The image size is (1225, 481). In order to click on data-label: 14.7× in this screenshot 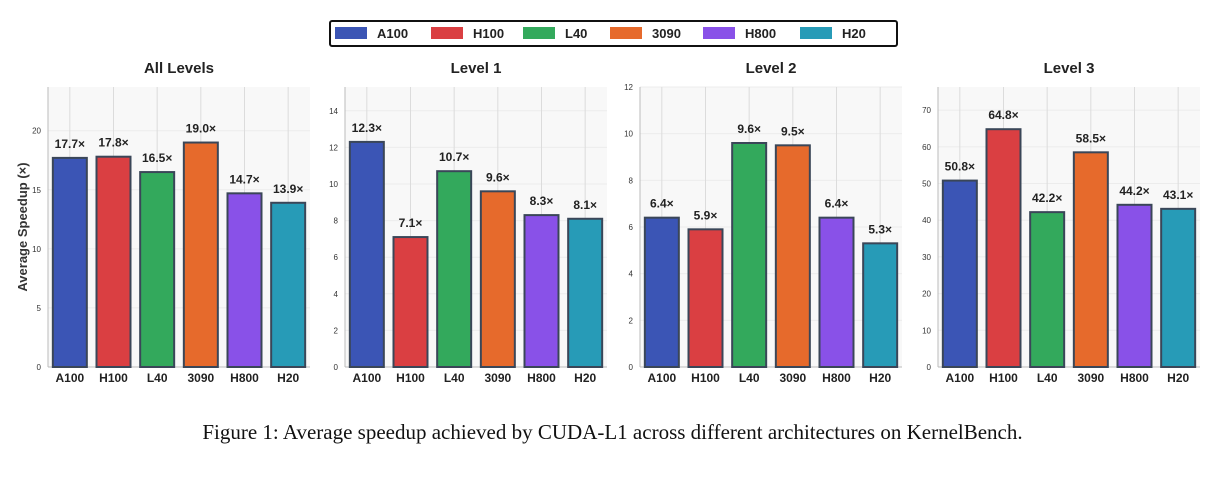, I will do `click(244, 179)`.